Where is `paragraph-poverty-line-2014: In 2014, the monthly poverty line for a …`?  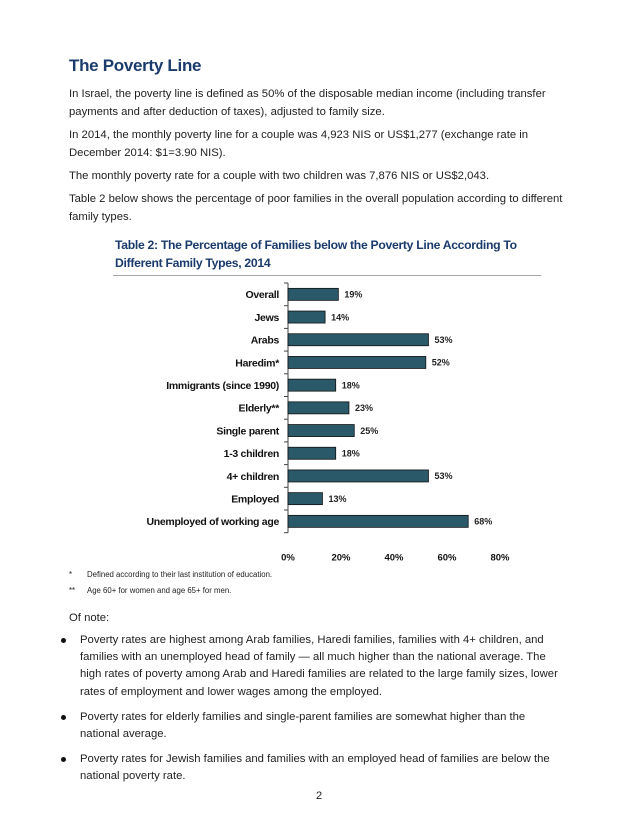
paragraph-poverty-line-2014: In 2014, the monthly poverty line for a … is located at coordinates (299, 144).